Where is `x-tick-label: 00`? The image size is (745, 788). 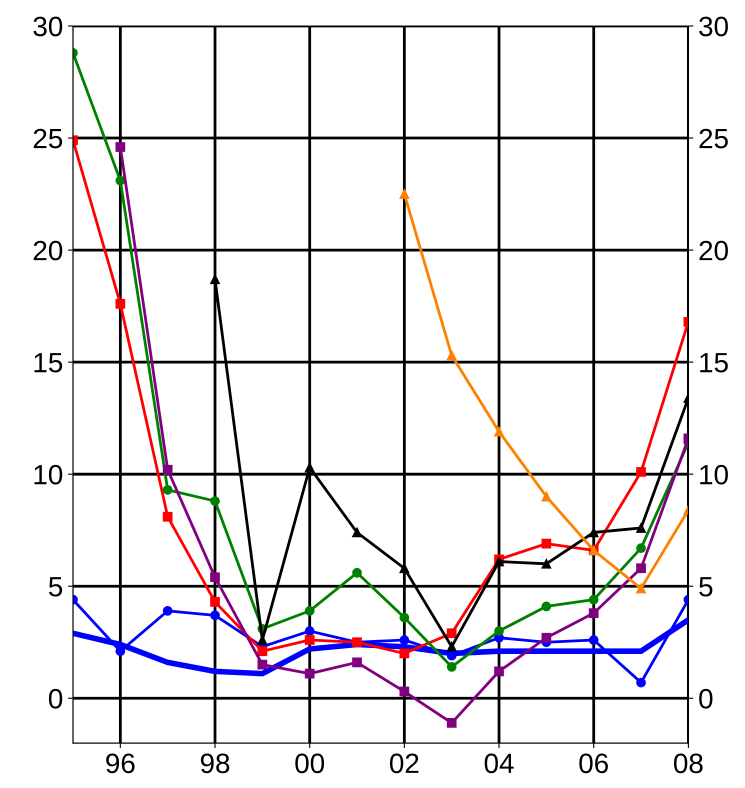 x-tick-label: 00 is located at coordinates (309, 764).